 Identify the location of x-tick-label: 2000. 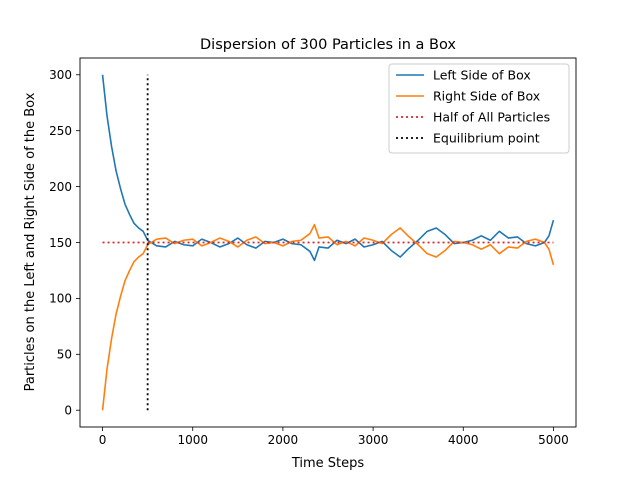
(283, 440).